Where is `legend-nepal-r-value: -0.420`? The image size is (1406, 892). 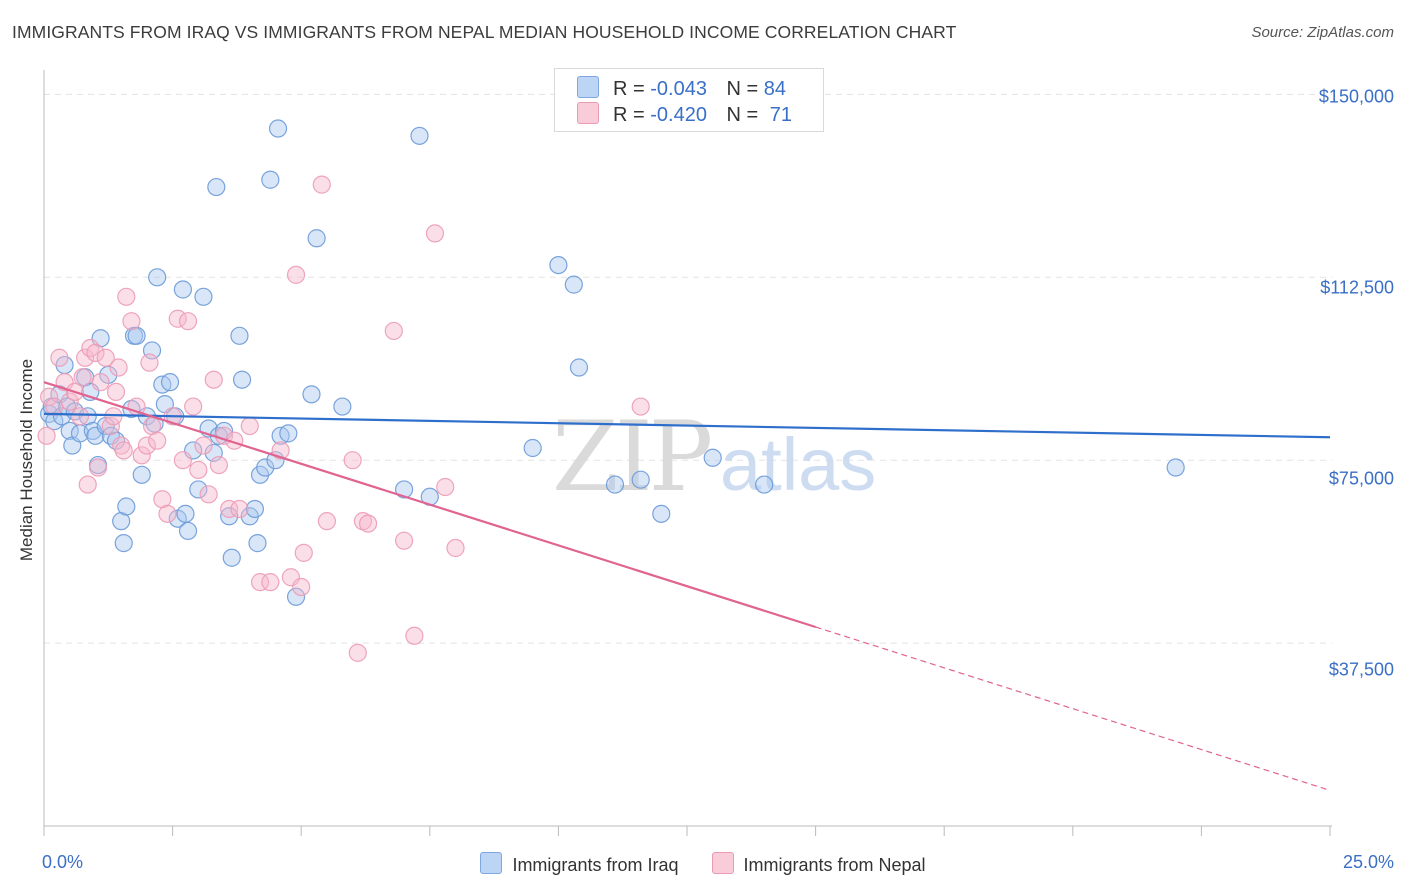 legend-nepal-r-value: -0.420 is located at coordinates (678, 115).